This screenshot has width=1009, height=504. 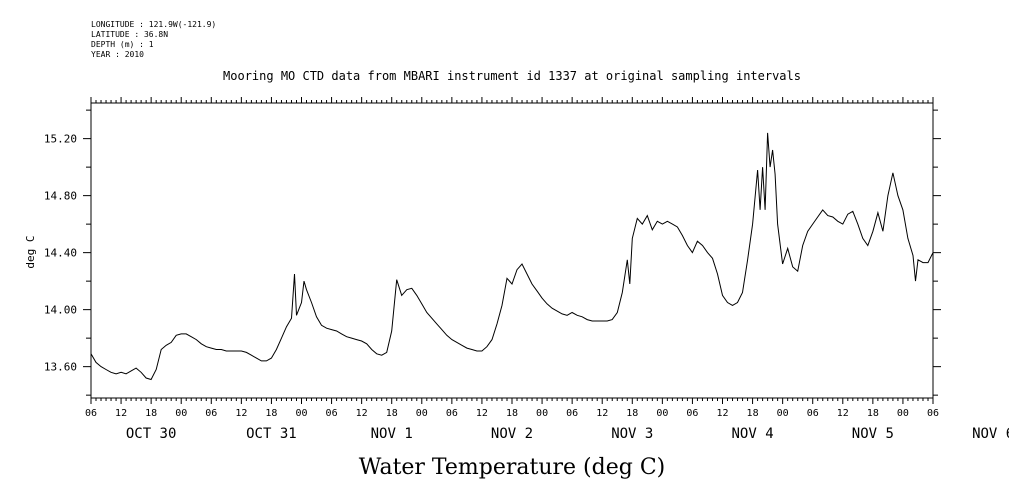 What do you see at coordinates (60, 253) in the screenshot?
I see `y-tick-label: 14.40` at bounding box center [60, 253].